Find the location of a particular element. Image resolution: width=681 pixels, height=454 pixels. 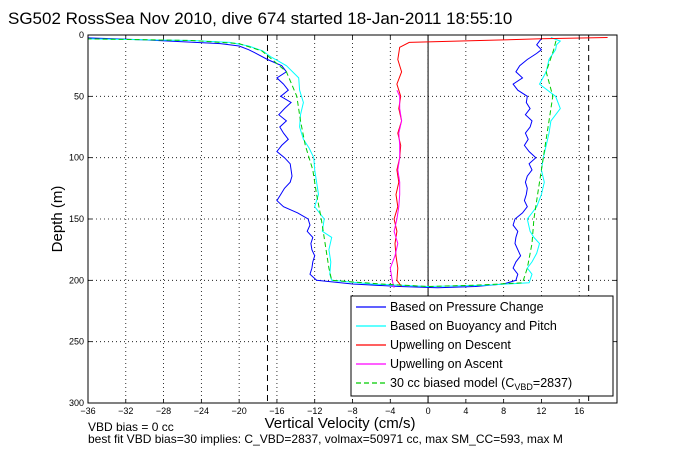

x-tick-label: −20 is located at coordinates (239, 411).